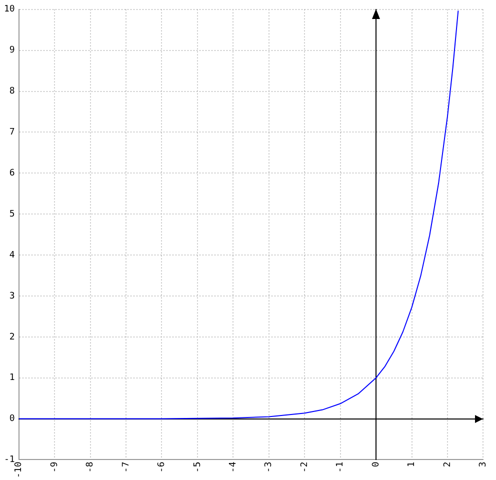  What do you see at coordinates (55, 467) in the screenshot?
I see `x-tick-label: -9` at bounding box center [55, 467].